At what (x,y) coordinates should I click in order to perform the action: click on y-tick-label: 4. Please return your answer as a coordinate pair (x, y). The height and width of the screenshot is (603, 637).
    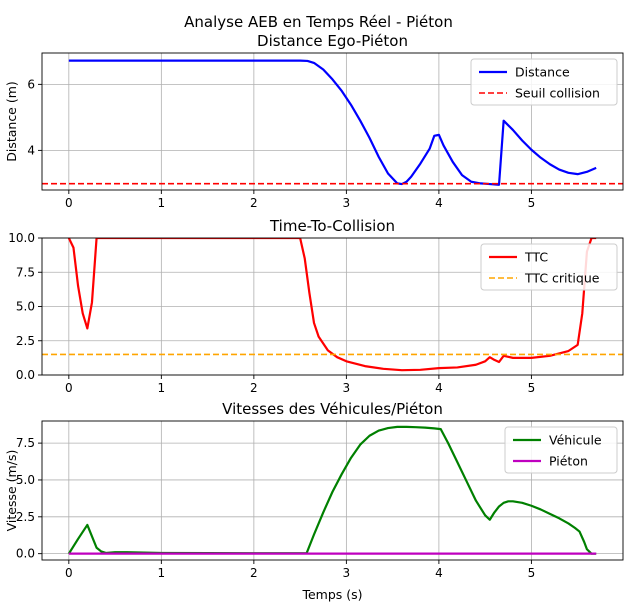
    Looking at the image, I should click on (31, 150).